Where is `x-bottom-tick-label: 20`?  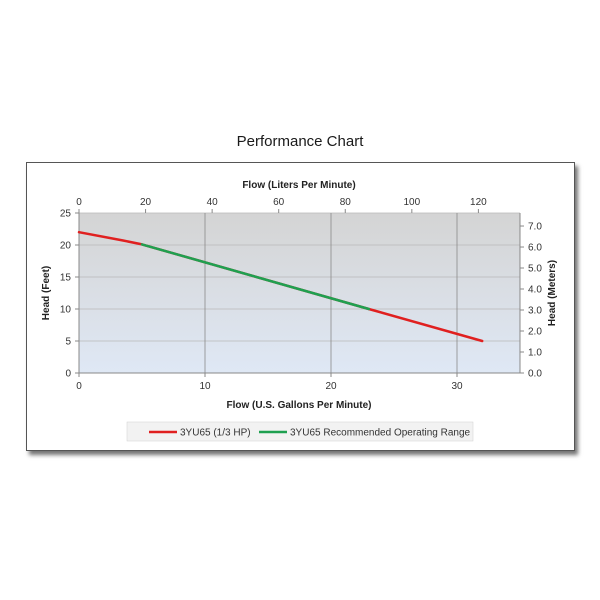 x-bottom-tick-label: 20 is located at coordinates (331, 386).